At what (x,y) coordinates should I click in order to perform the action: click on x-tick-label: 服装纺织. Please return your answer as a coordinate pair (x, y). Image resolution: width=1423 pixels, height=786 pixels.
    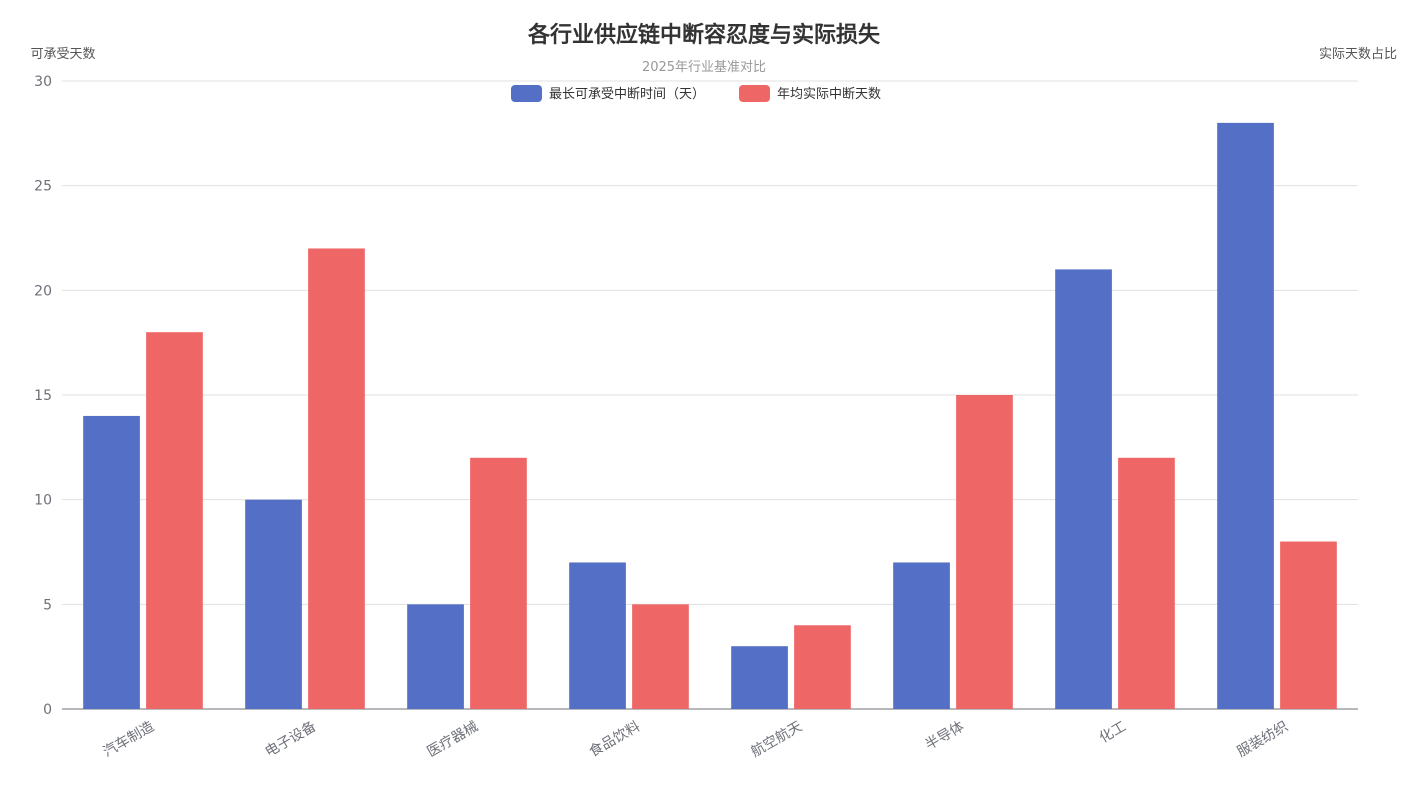
    Looking at the image, I should click on (1263, 740).